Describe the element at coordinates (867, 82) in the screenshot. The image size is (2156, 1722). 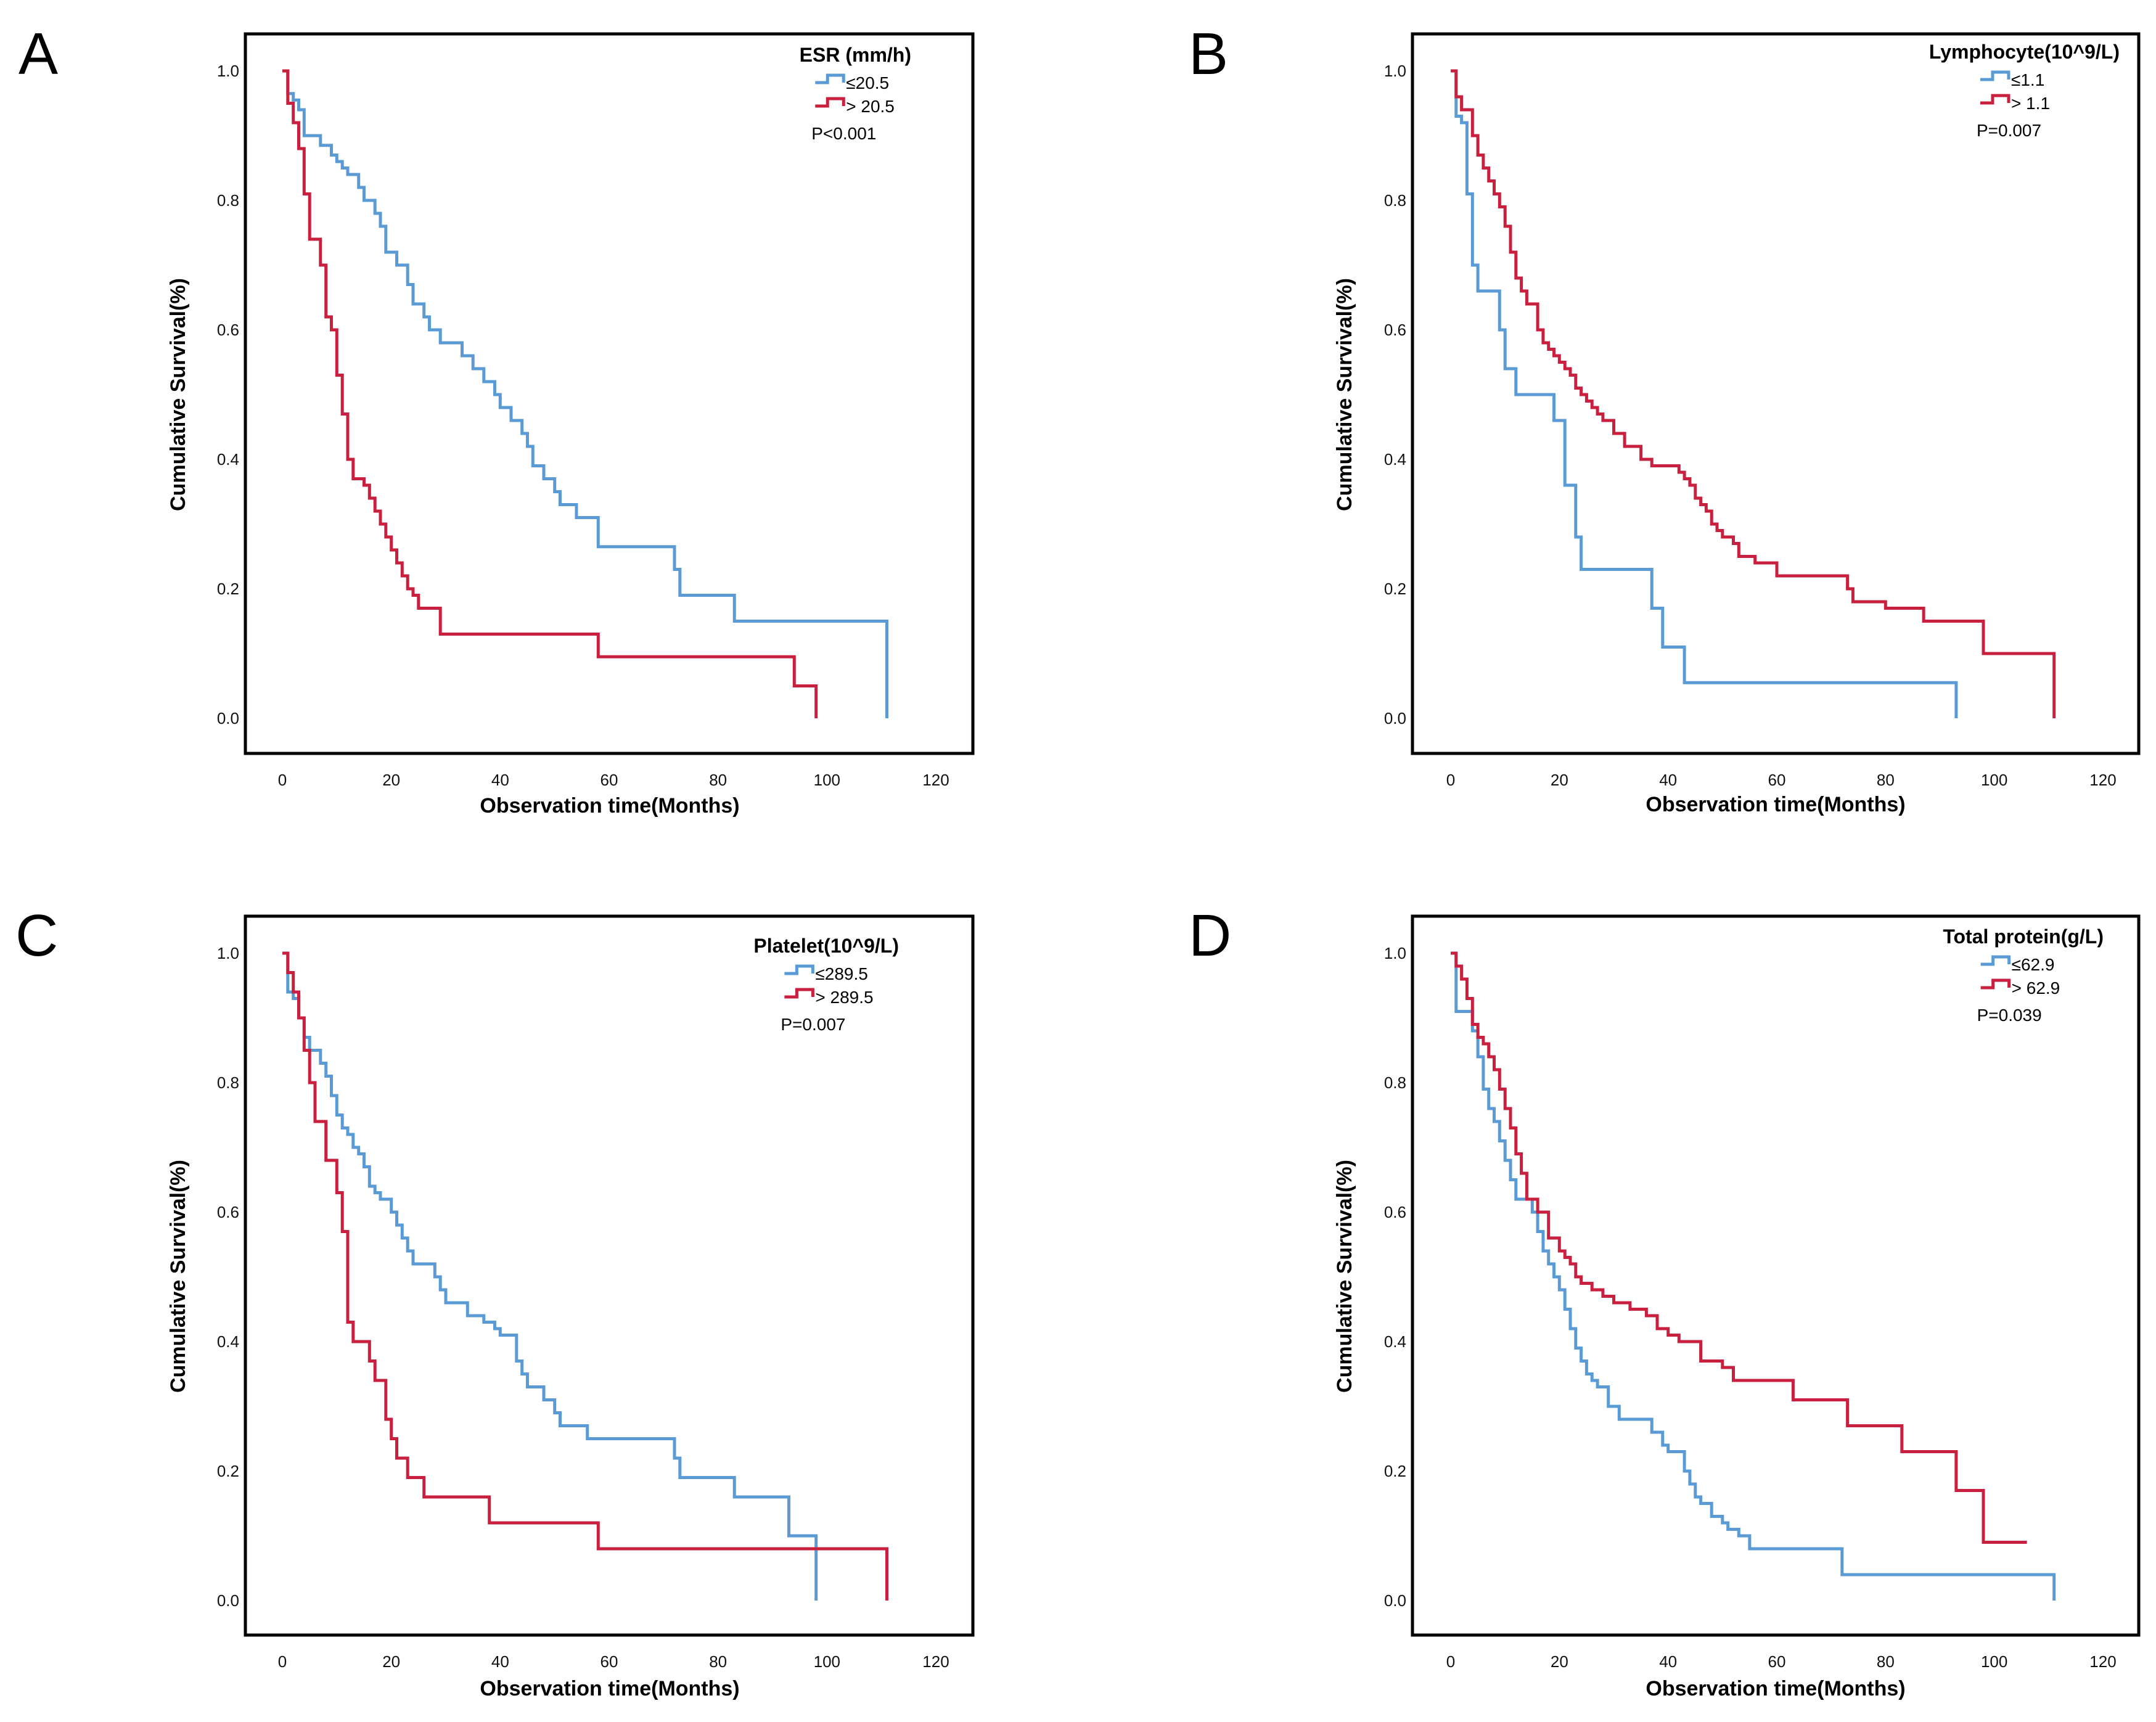
I see `legend-label-low: ≤20.5` at that location.